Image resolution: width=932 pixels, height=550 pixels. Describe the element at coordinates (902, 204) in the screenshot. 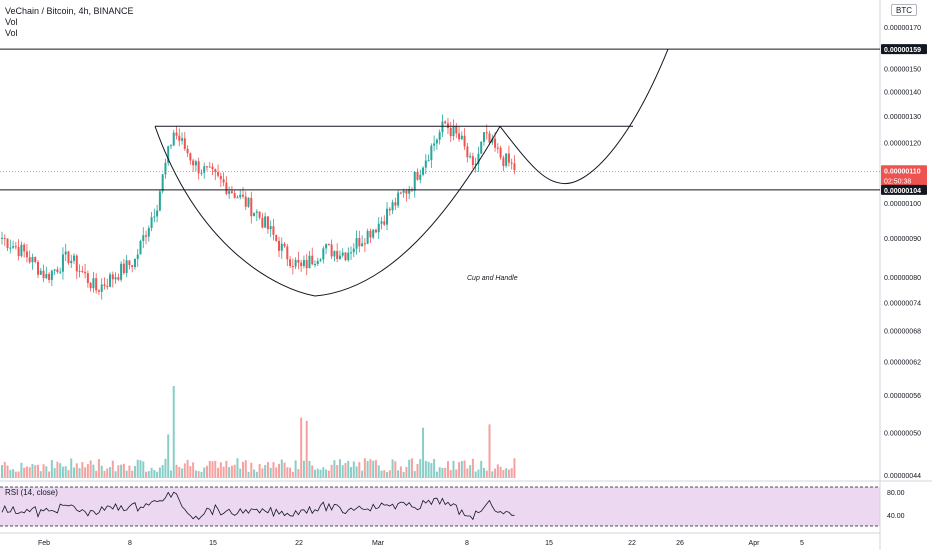

I see `price-tick-label: 0.00000100` at that location.